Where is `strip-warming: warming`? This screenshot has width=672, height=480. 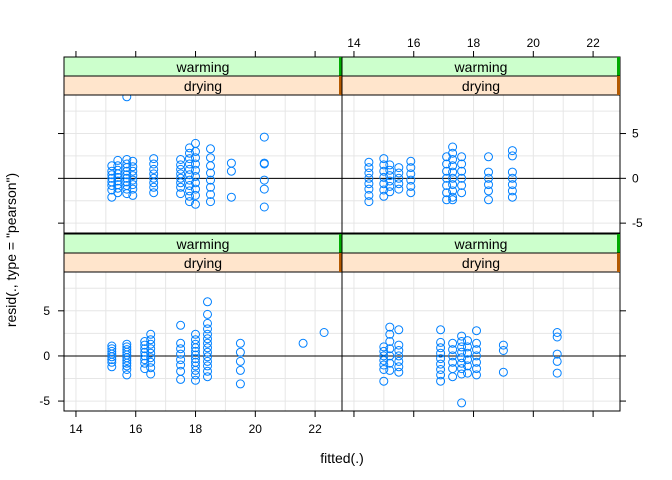 strip-warming: warming is located at coordinates (203, 243).